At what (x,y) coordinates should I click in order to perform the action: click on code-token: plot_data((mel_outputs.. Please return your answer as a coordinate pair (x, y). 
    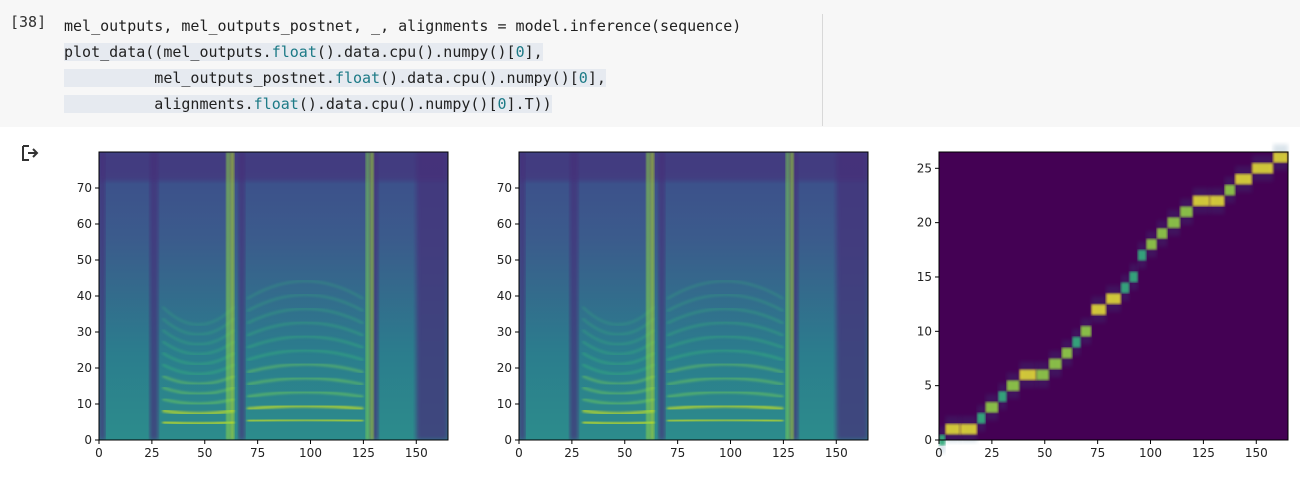
    Looking at the image, I should click on (168, 52).